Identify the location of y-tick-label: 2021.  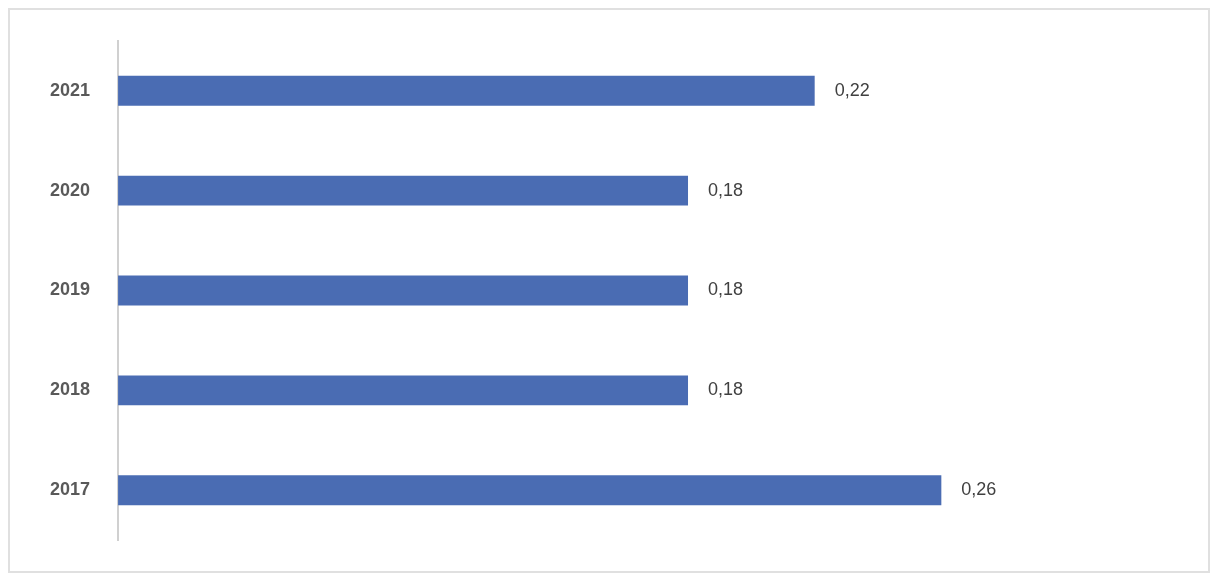
(70, 89).